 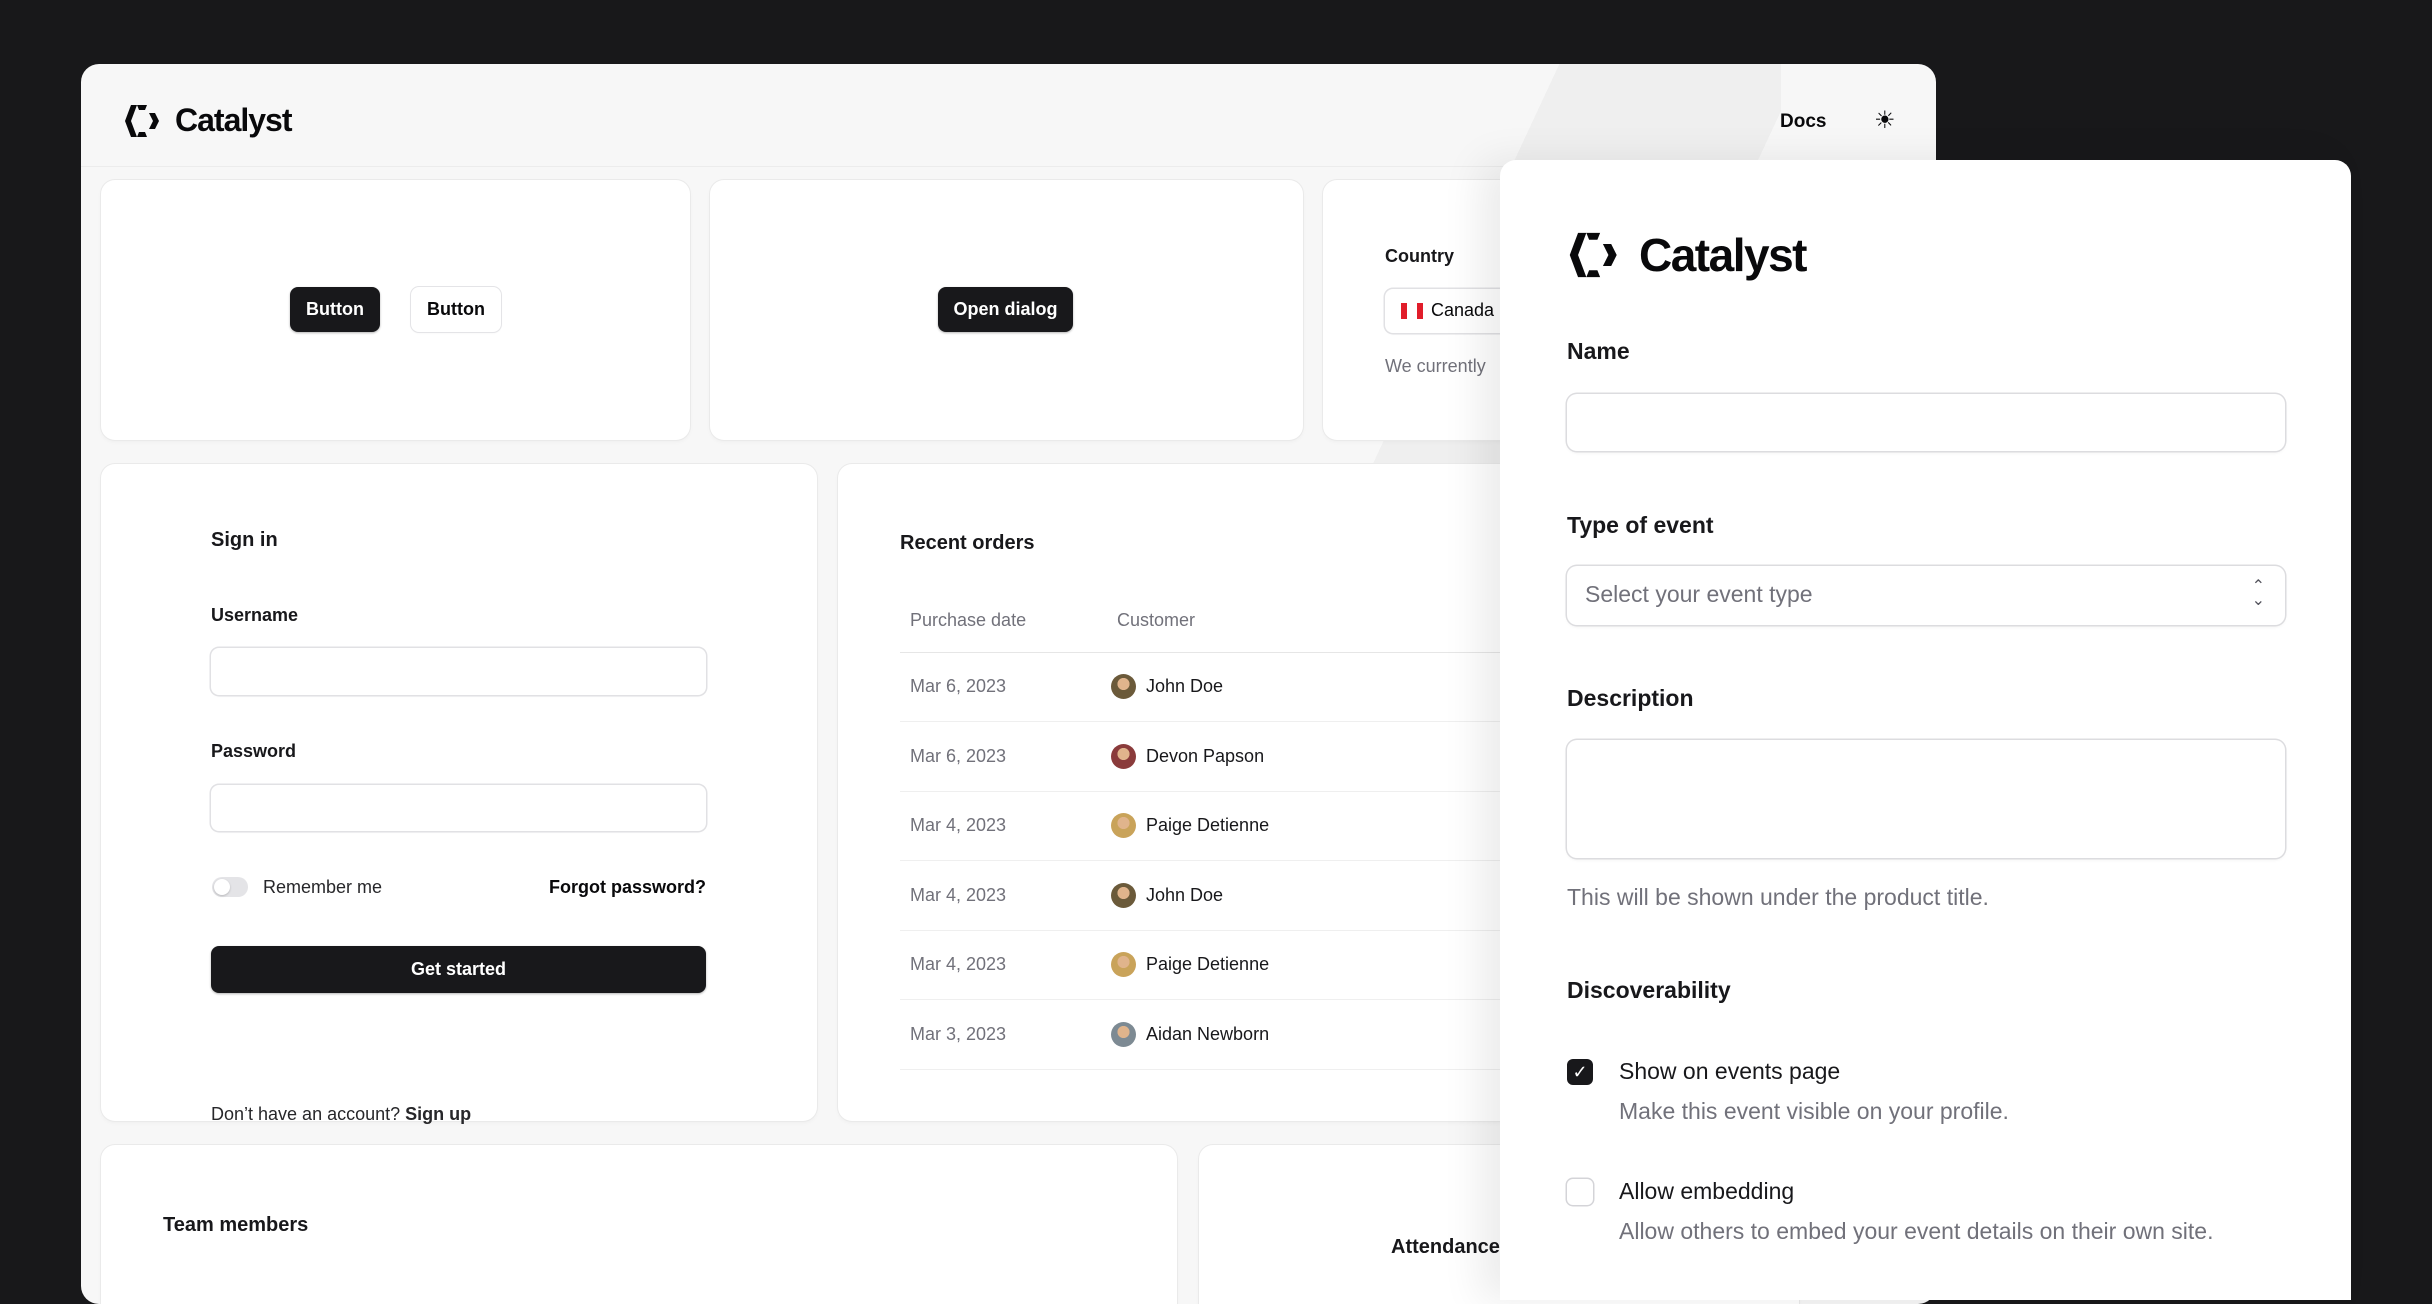 I want to click on username-input, so click(x=458, y=671).